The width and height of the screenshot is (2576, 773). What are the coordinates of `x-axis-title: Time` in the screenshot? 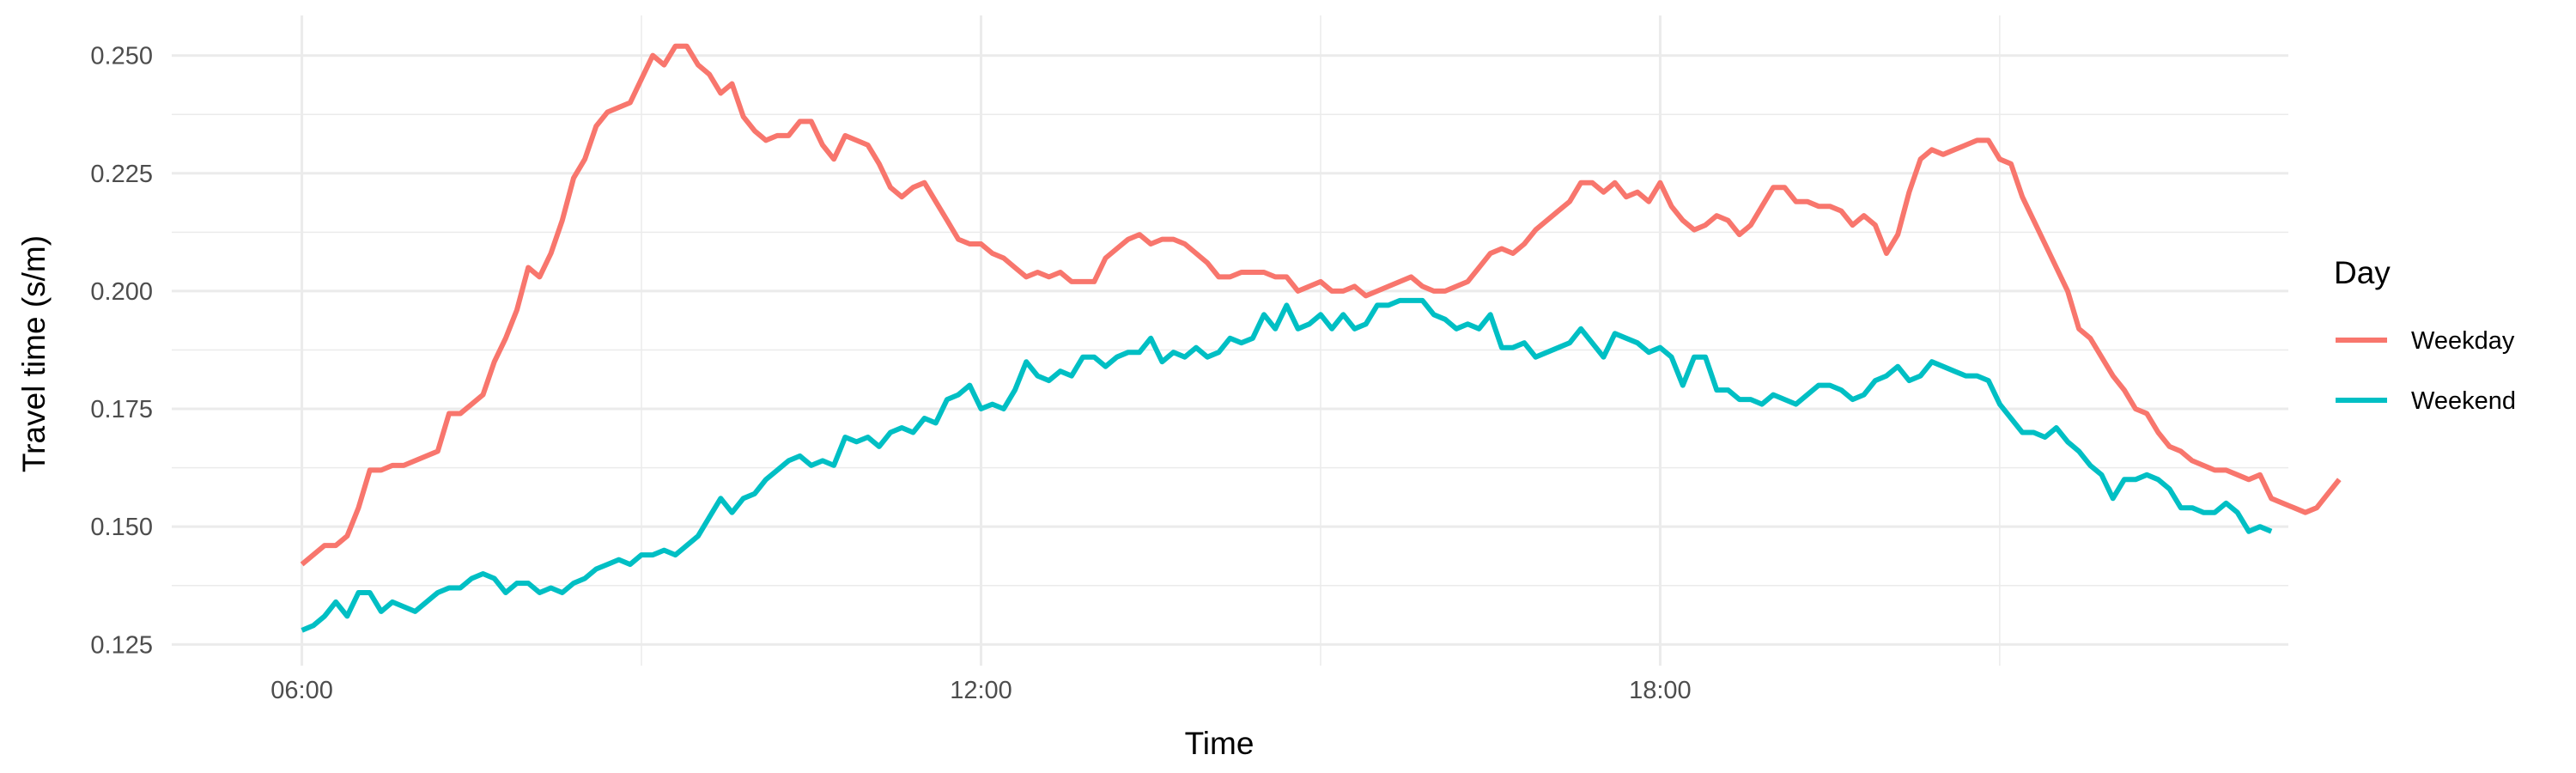 It's located at (1220, 743).